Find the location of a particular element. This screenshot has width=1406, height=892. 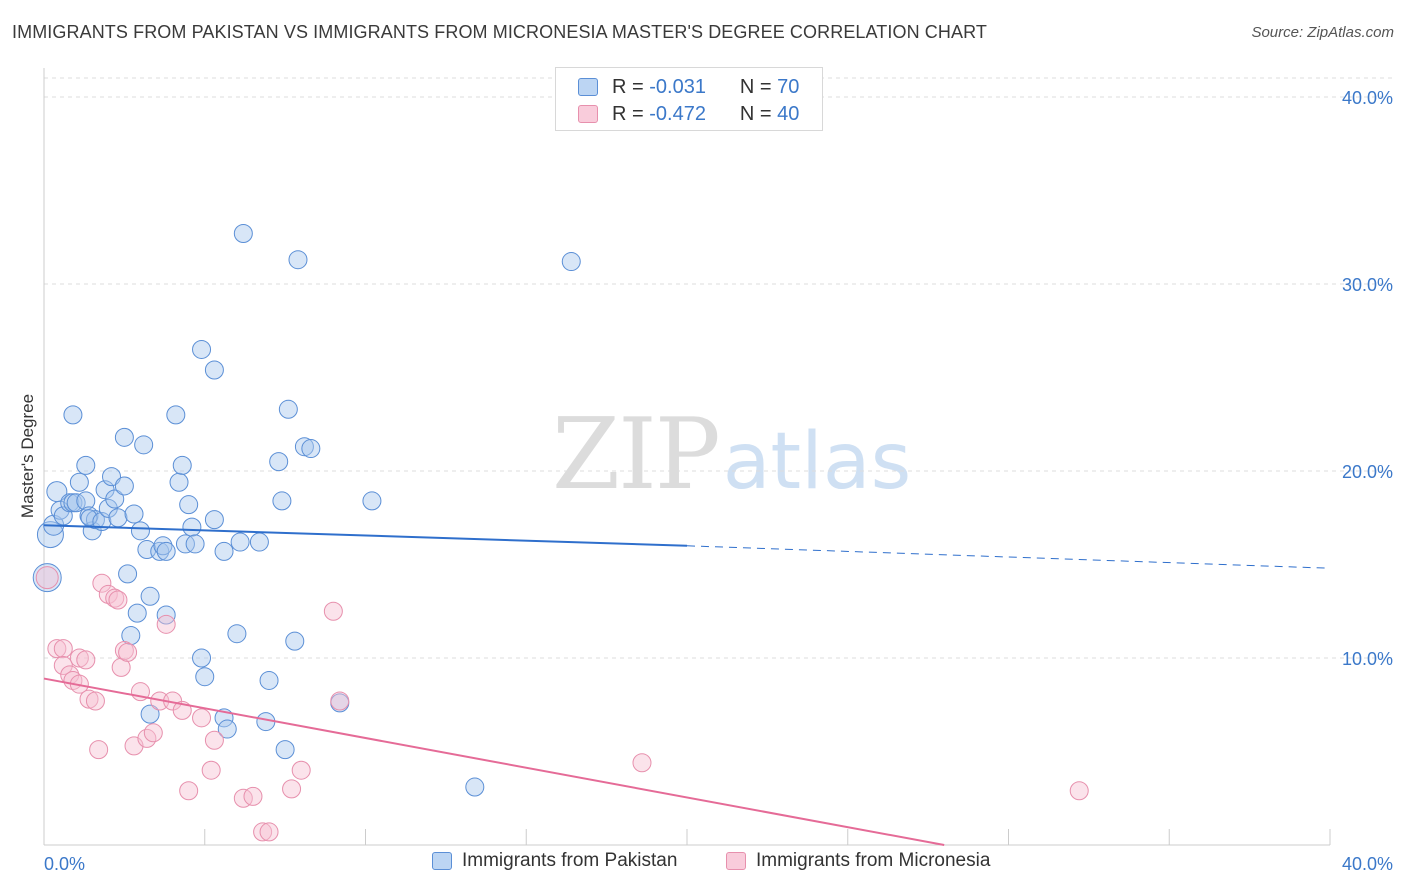

legend-row-pakistan: R = -0.031 N = 70 is located at coordinates (688, 87).